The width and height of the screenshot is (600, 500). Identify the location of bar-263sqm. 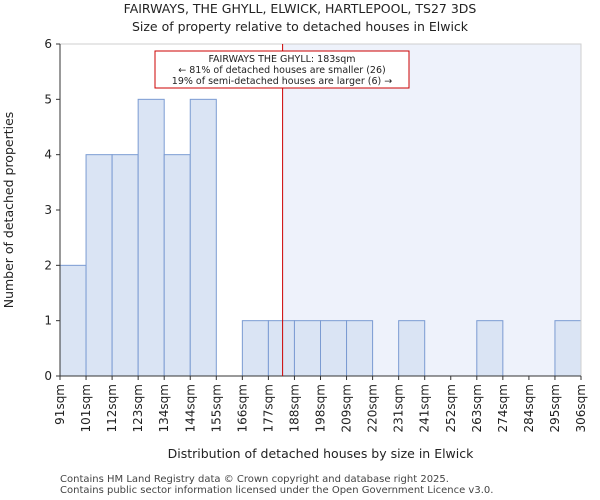
(490, 348).